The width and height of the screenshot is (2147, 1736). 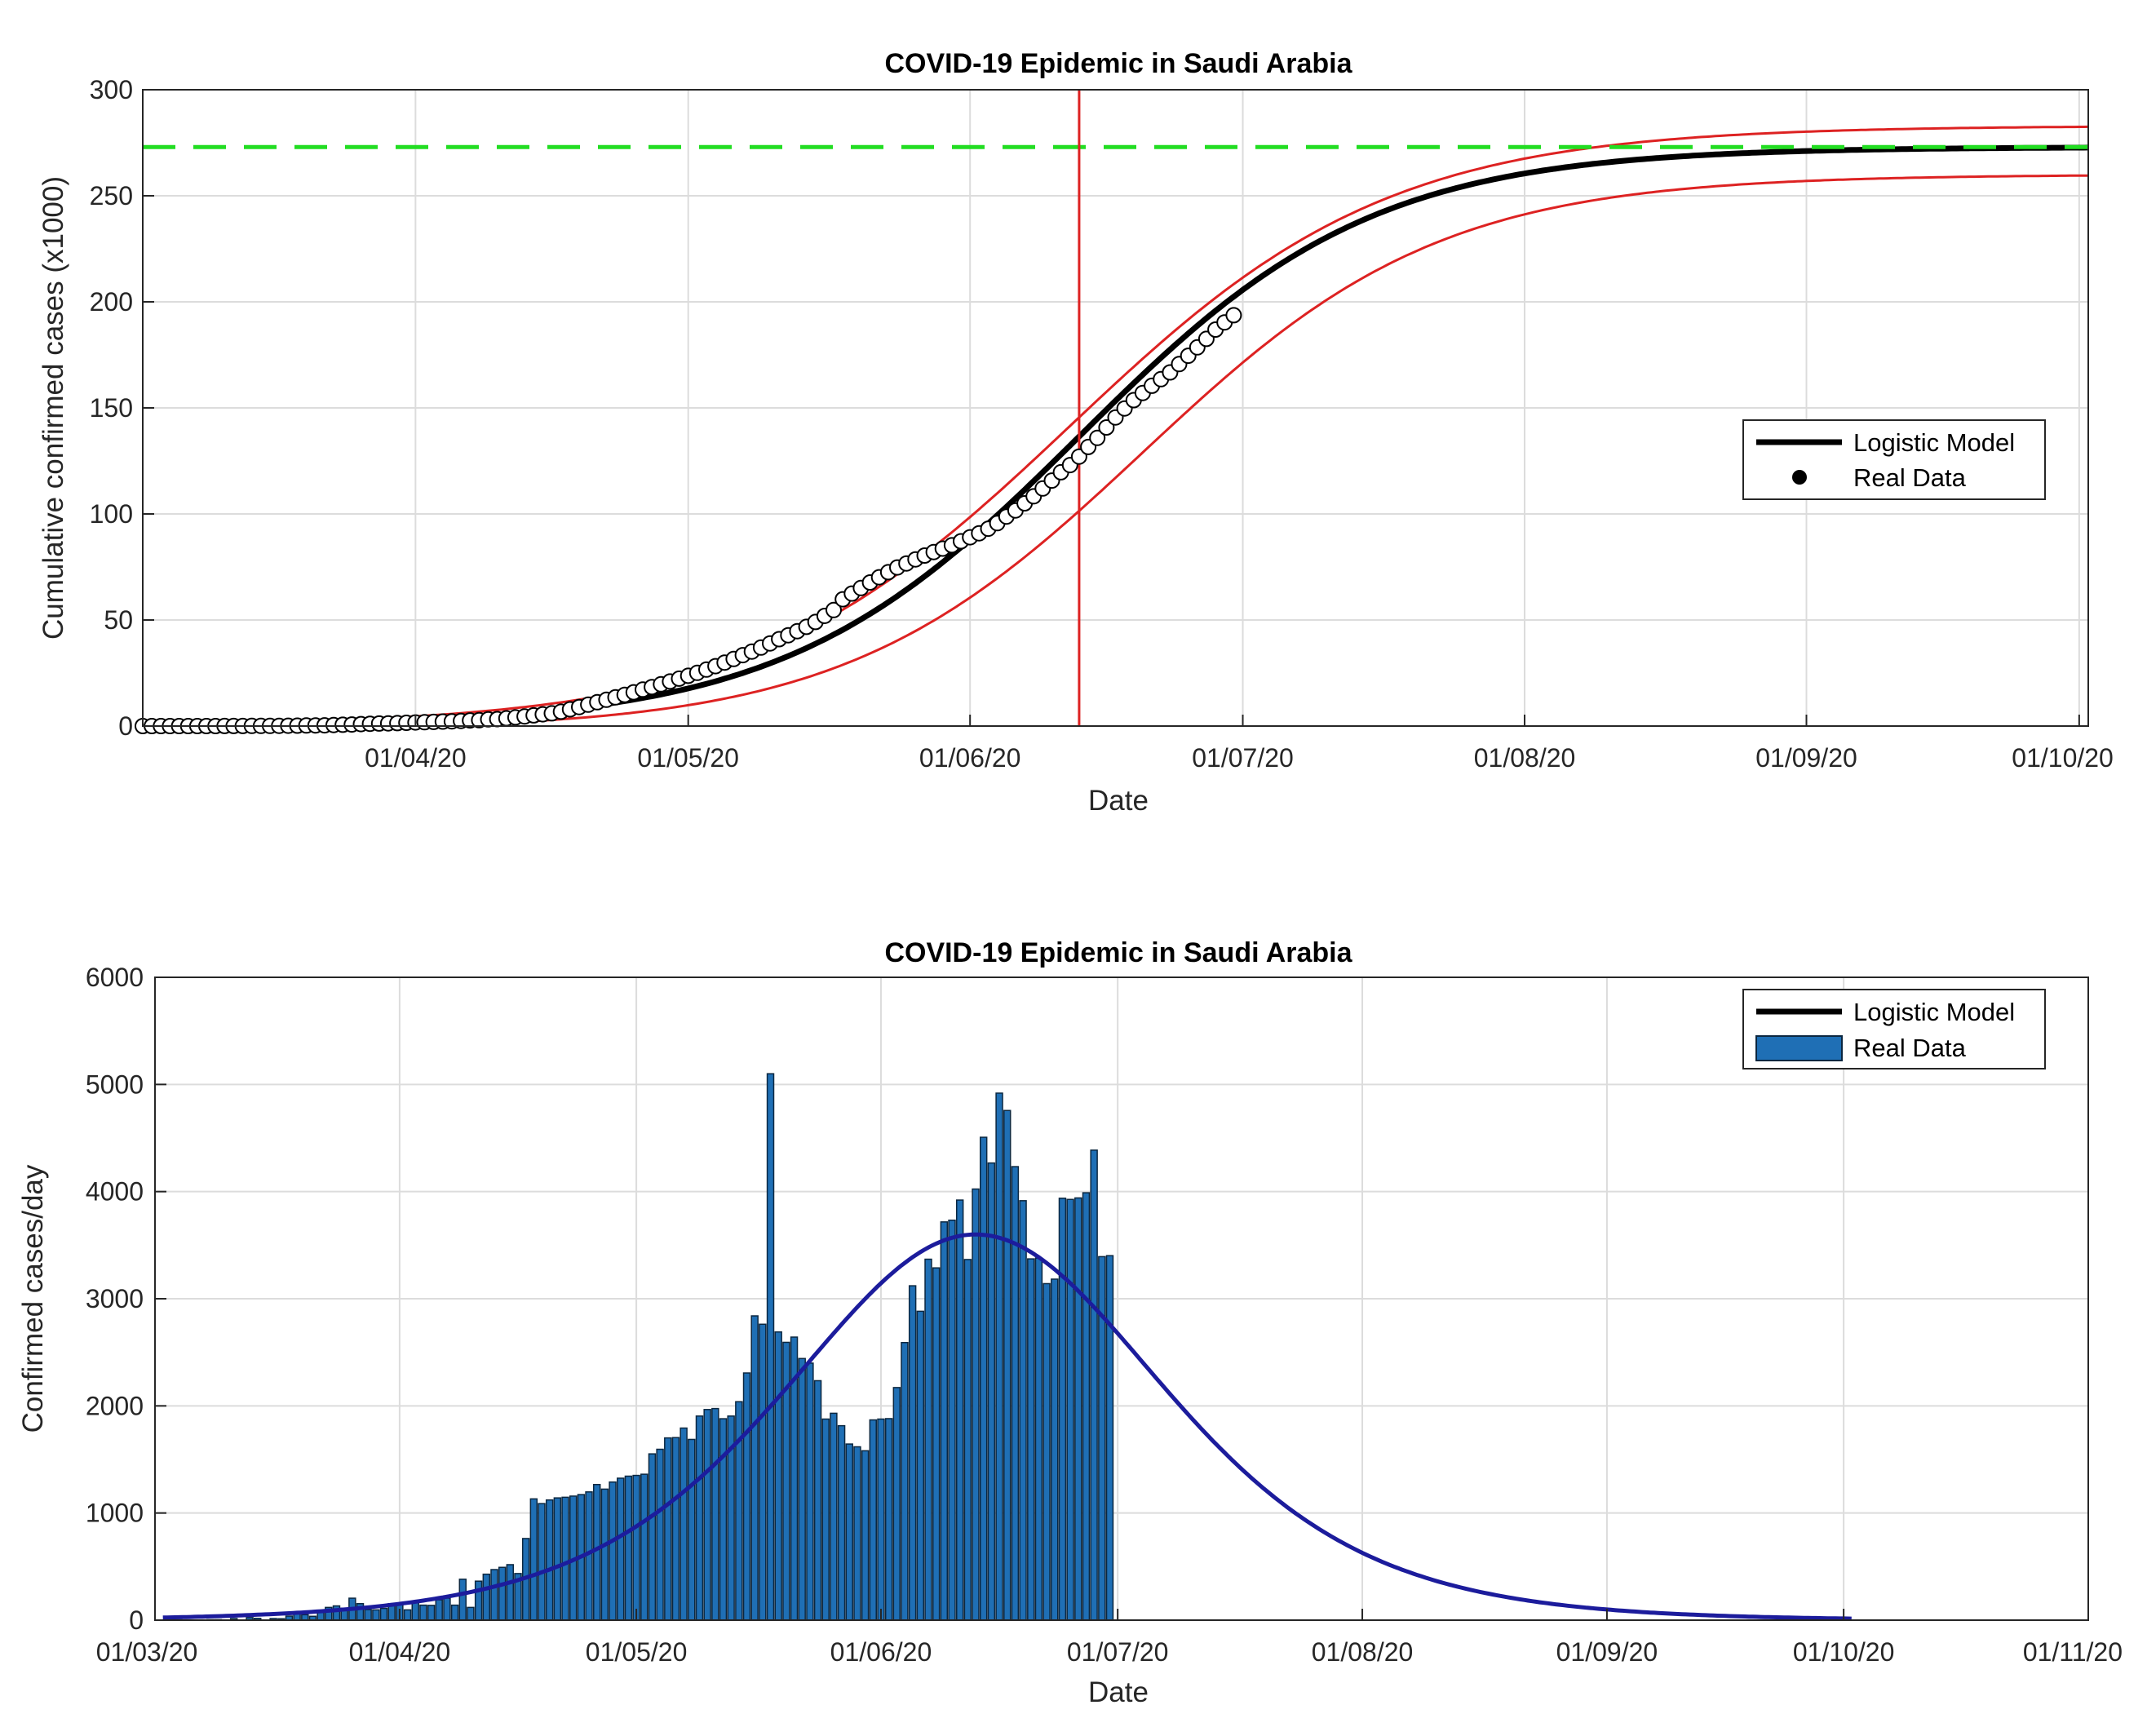 What do you see at coordinates (2073, 1652) in the screenshot?
I see `chart2-x-tick-label: 01/11/20` at bounding box center [2073, 1652].